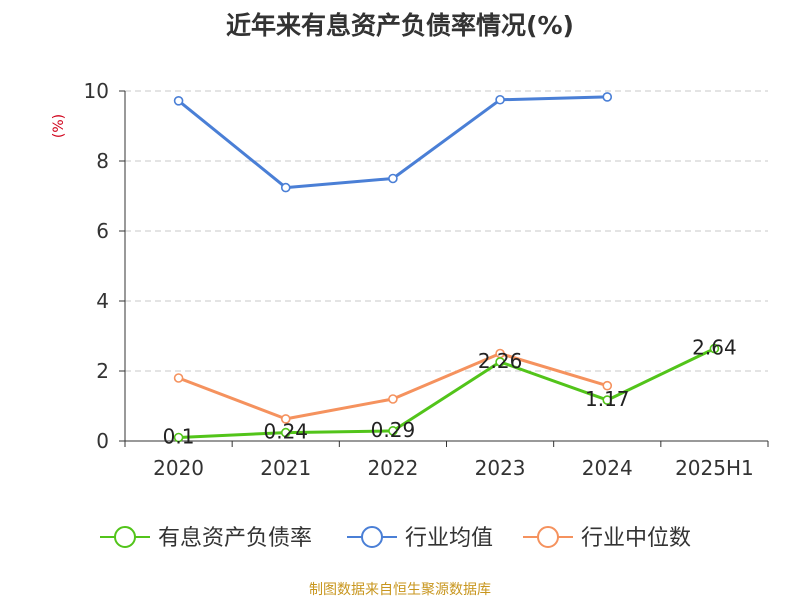  I want to click on x-tick-label: 2021, so click(285, 468).